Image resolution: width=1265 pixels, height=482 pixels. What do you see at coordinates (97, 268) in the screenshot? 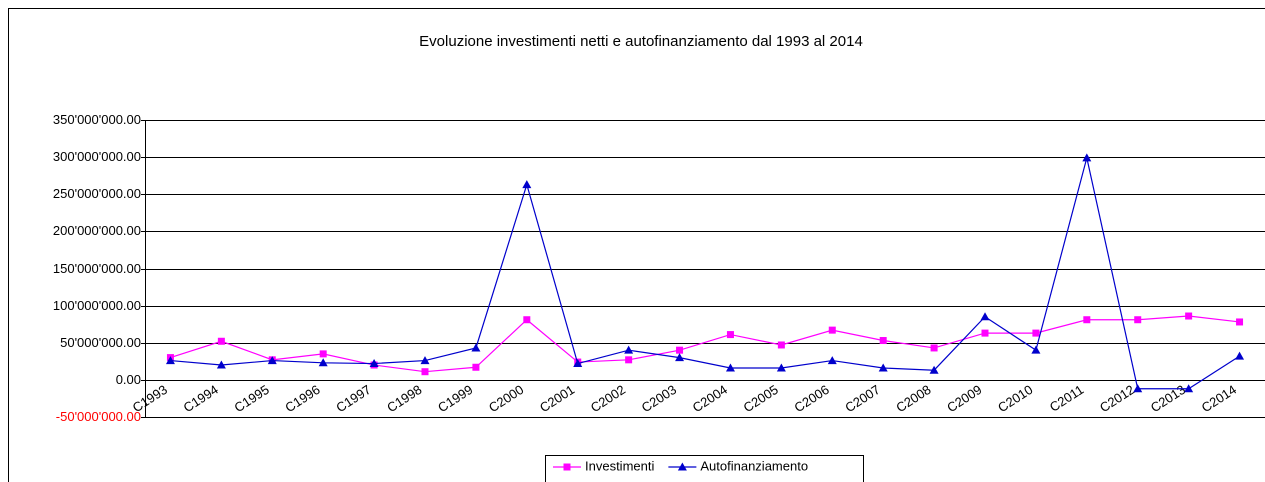
I see `y-tick-label: 150'000'000.00` at bounding box center [97, 268].